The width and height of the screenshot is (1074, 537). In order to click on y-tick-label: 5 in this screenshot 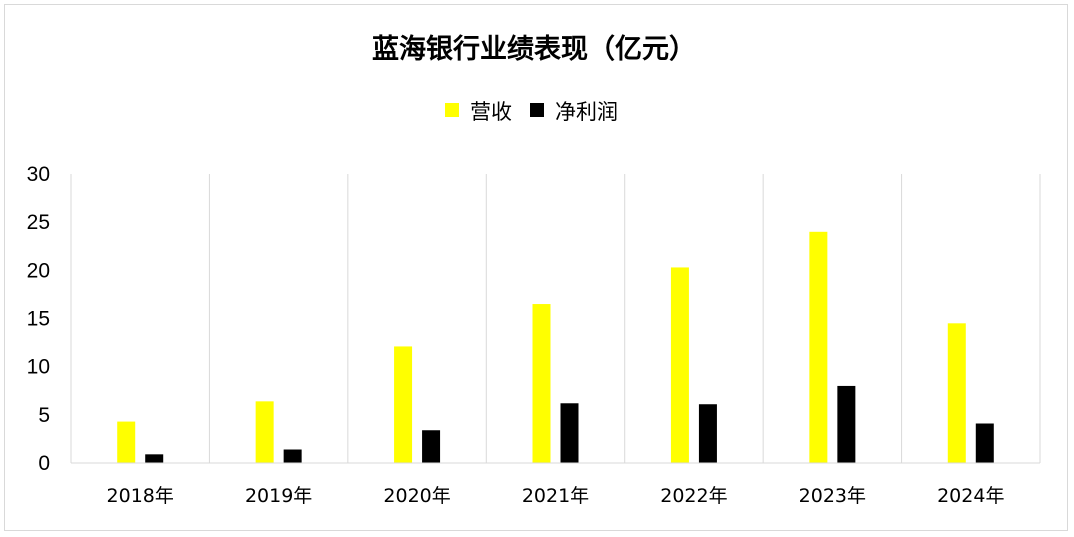, I will do `click(44, 415)`.